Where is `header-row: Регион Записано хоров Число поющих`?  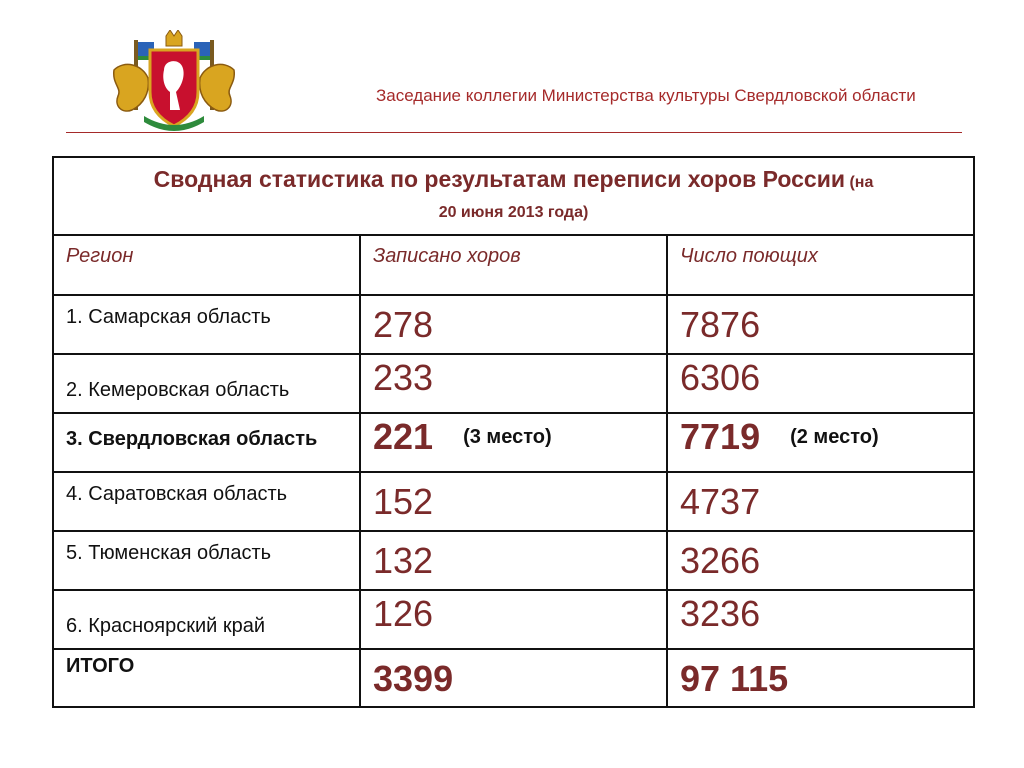
header-row: Регион Записано хоров Число поющих is located at coordinates (514, 265).